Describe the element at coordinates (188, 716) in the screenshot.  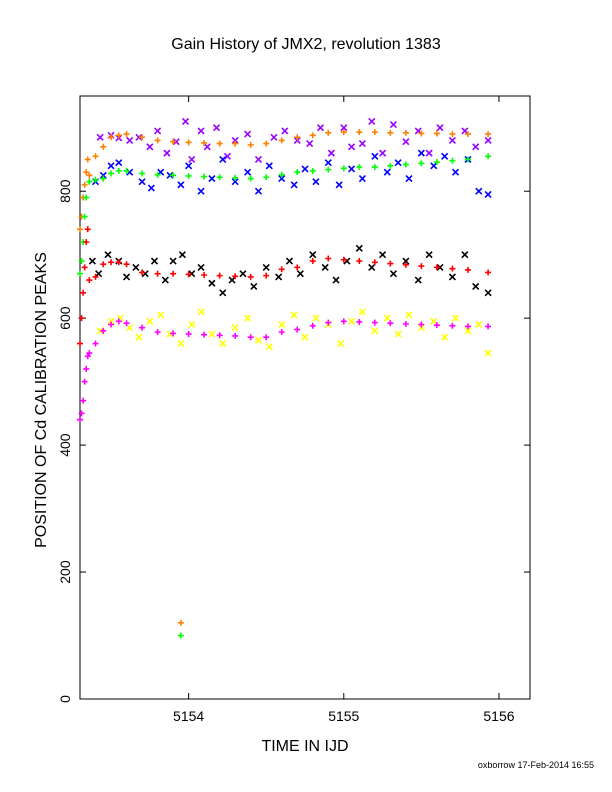
I see `x-tick-label: 5154` at that location.